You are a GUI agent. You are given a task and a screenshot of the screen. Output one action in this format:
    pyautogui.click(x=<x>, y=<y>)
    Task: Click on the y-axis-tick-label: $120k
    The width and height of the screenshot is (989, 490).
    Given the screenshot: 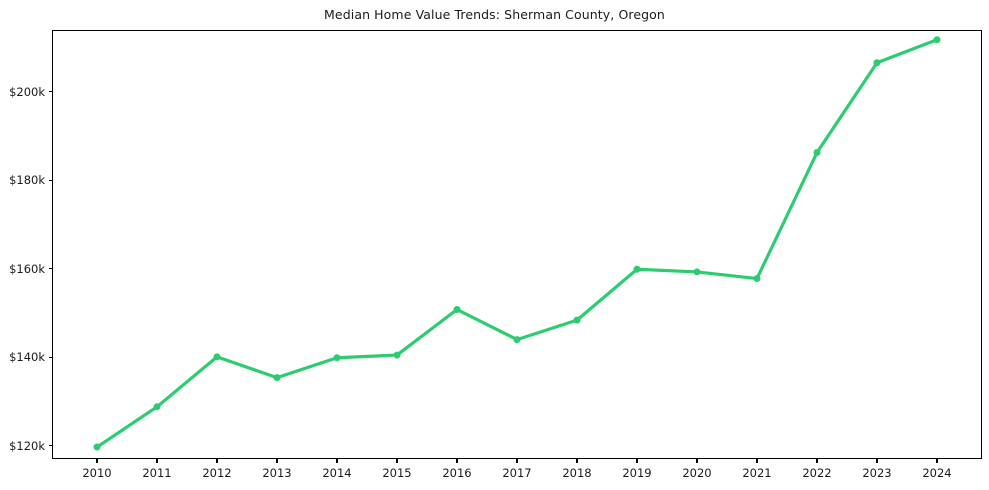 What is the action you would take?
    pyautogui.click(x=27, y=445)
    